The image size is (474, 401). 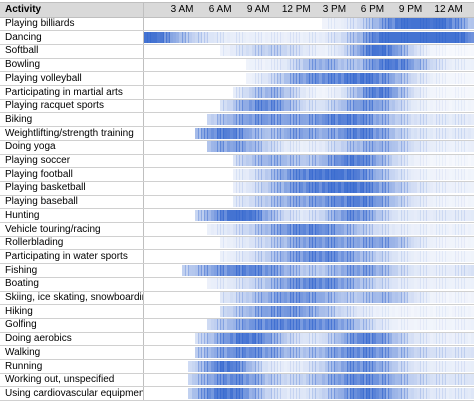 What do you see at coordinates (182, 9) in the screenshot?
I see `time-tick-label: 3 AM` at bounding box center [182, 9].